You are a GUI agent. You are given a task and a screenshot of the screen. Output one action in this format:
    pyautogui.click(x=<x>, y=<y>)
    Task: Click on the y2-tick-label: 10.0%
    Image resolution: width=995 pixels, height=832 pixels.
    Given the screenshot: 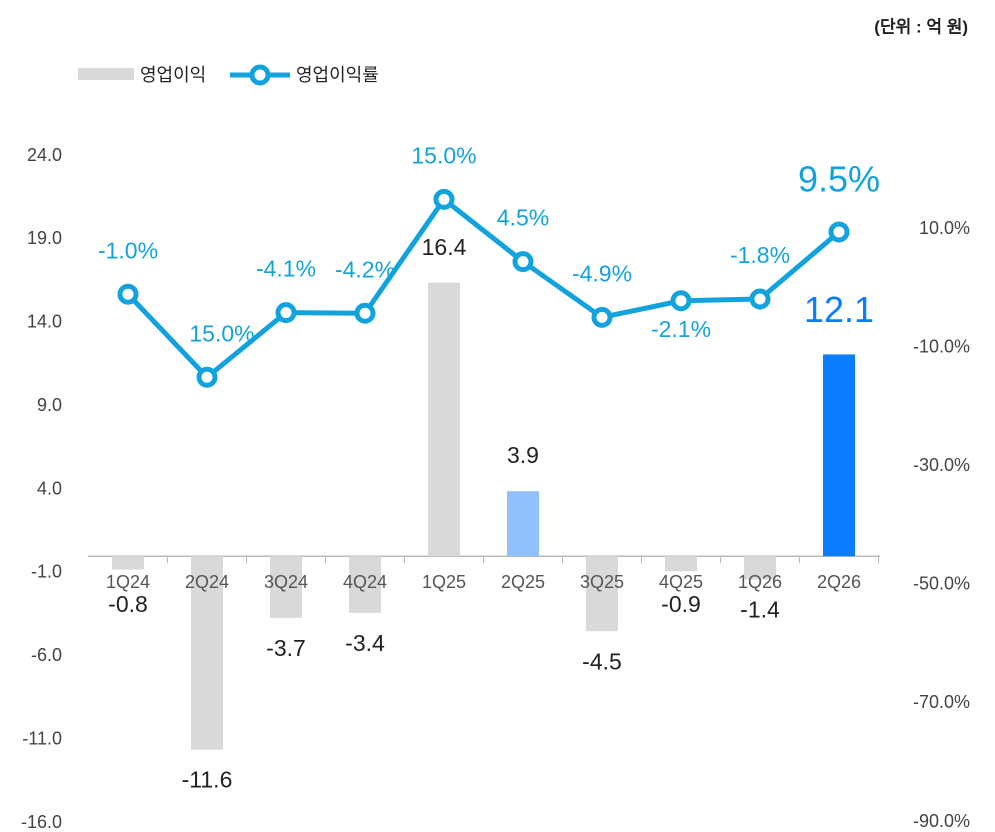 What is the action you would take?
    pyautogui.click(x=944, y=228)
    